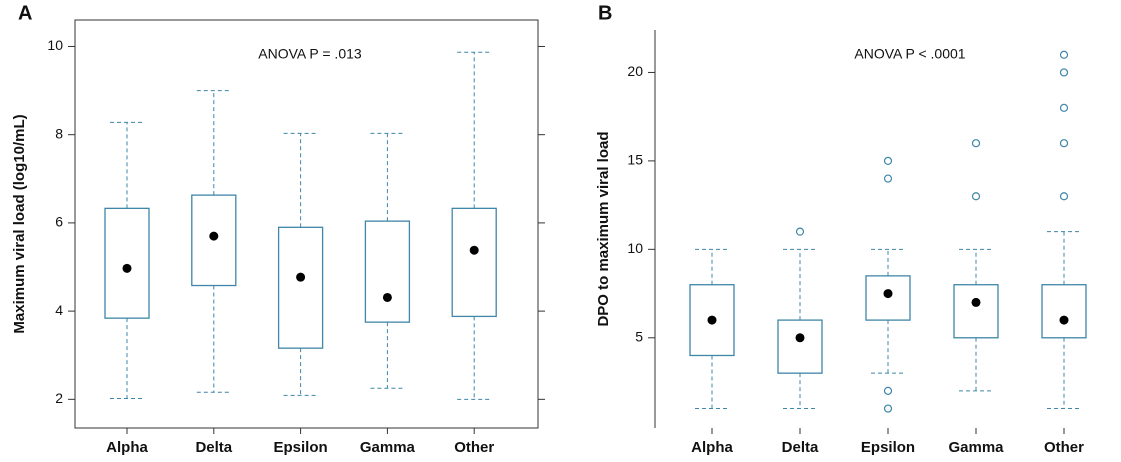  I want to click on y-tick-label: 2, so click(59, 398).